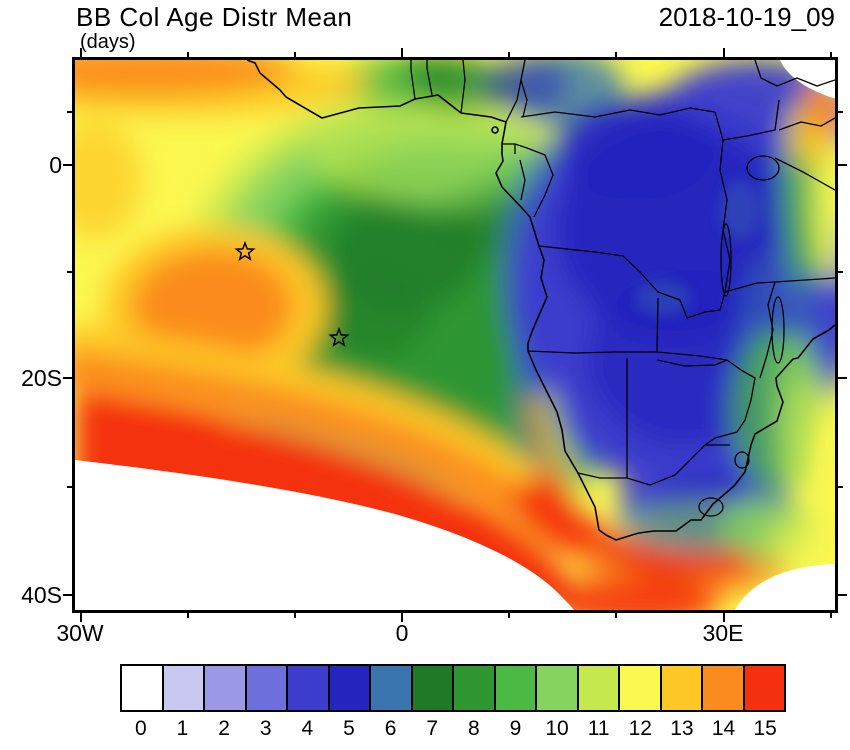  Describe the element at coordinates (390, 728) in the screenshot. I see `colorbar-label-6: 6` at that location.